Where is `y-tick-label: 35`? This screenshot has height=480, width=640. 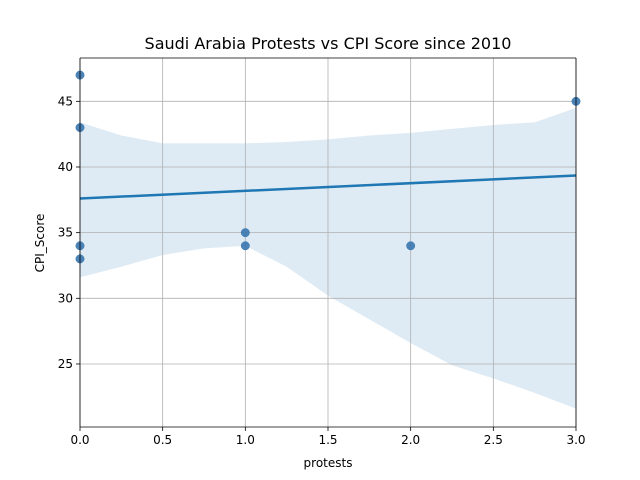
y-tick-label: 35 is located at coordinates (65, 233).